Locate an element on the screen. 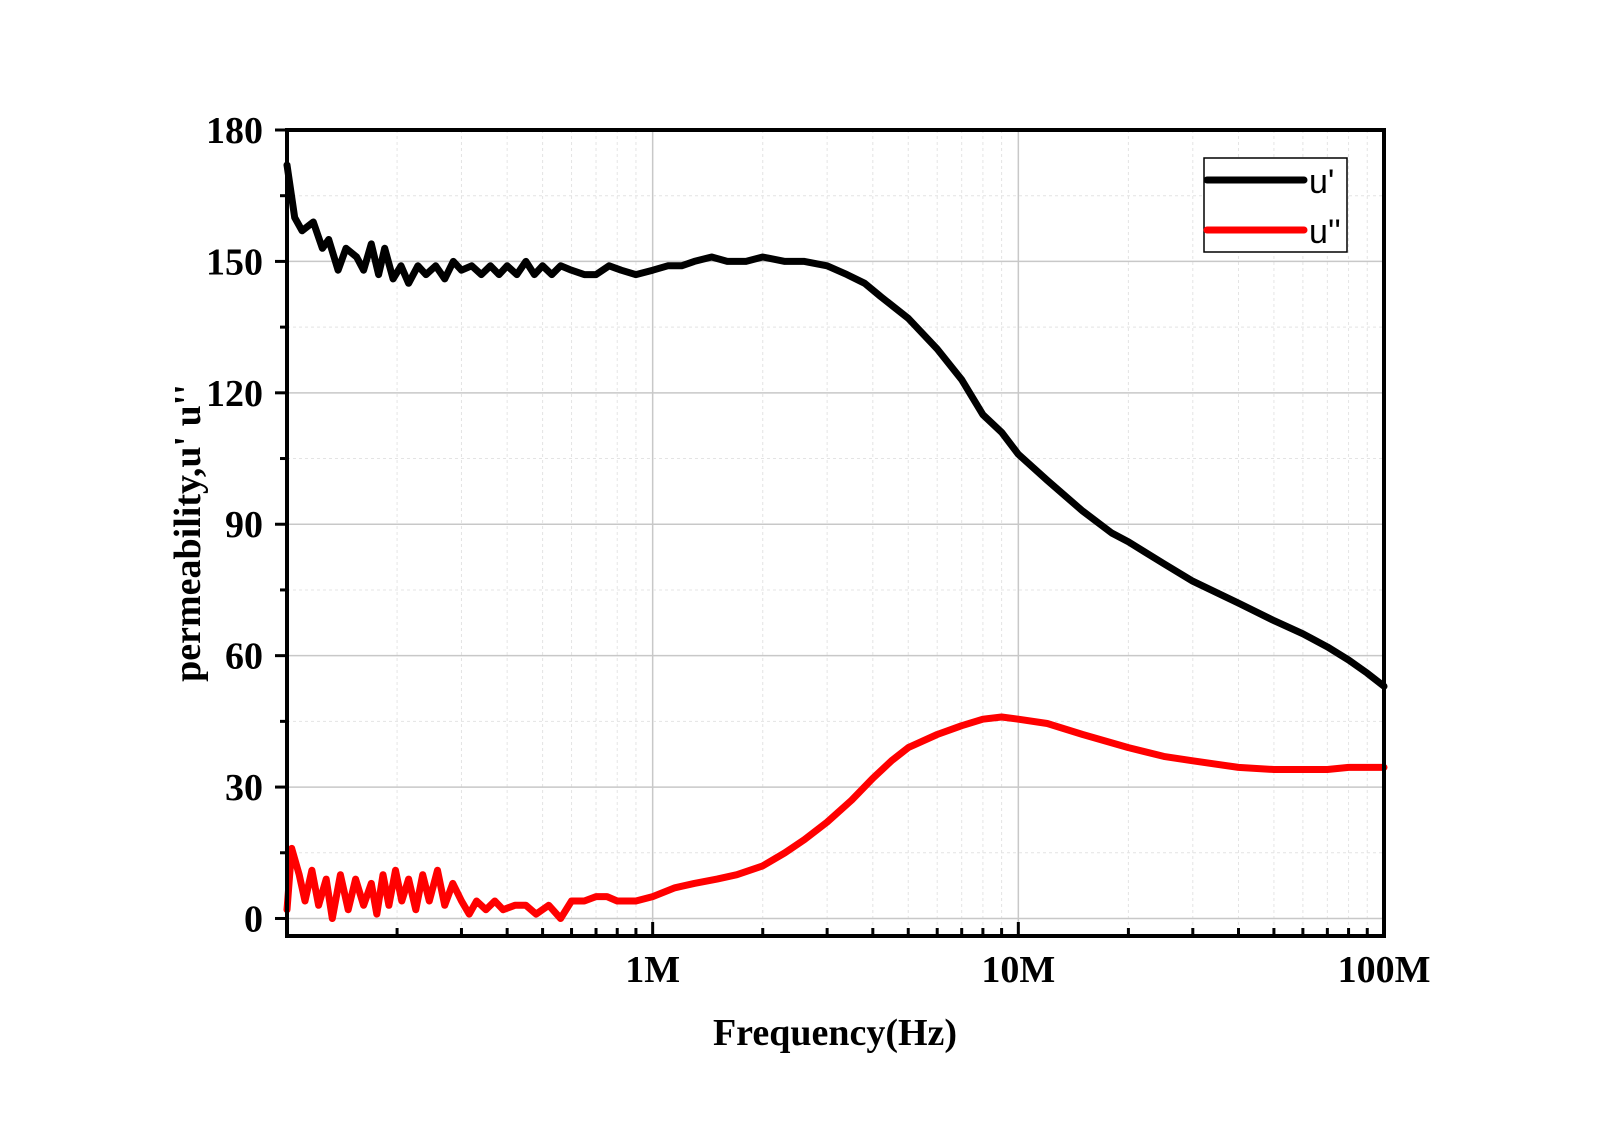 This screenshot has width=1600, height=1123. y-tick-label: 60 is located at coordinates (244, 657).